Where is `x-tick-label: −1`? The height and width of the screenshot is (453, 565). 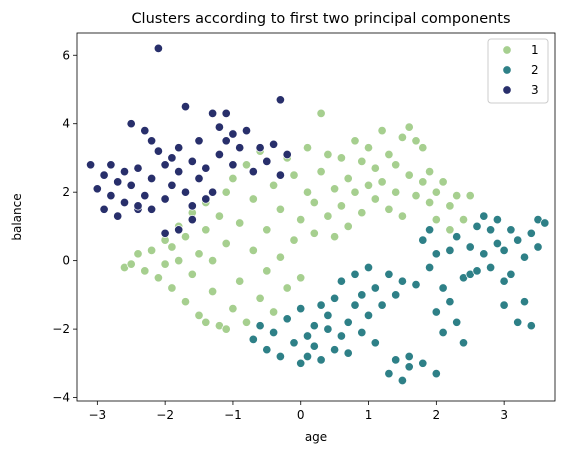
x-tick-label: −1 is located at coordinates (233, 415).